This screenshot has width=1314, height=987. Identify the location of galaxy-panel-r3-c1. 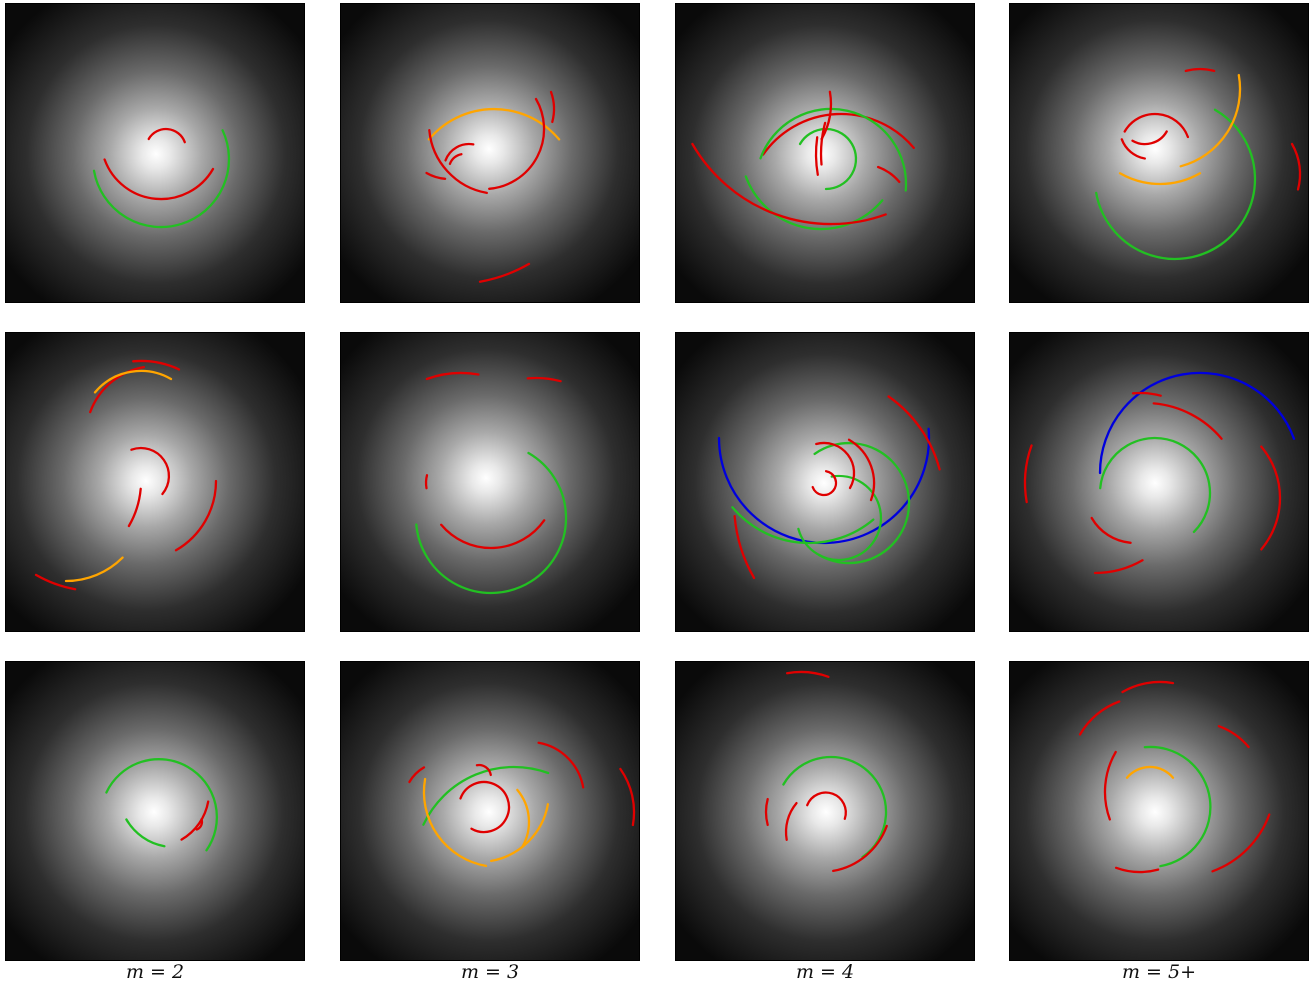
(155, 811).